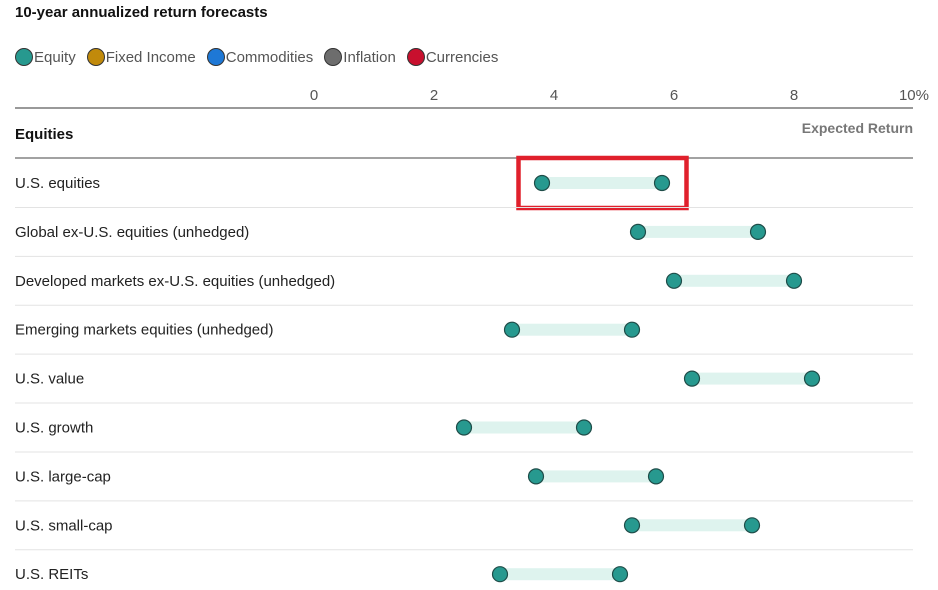 The width and height of the screenshot is (938, 590). I want to click on legend-label-commodities: Commodities, so click(269, 57).